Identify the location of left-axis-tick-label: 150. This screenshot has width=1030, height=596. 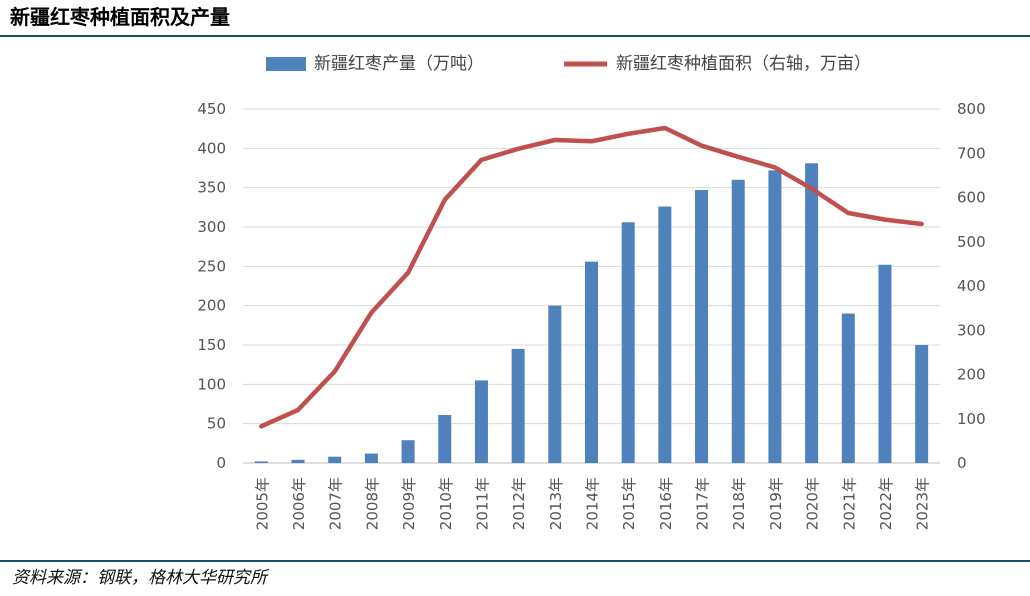
(211, 345).